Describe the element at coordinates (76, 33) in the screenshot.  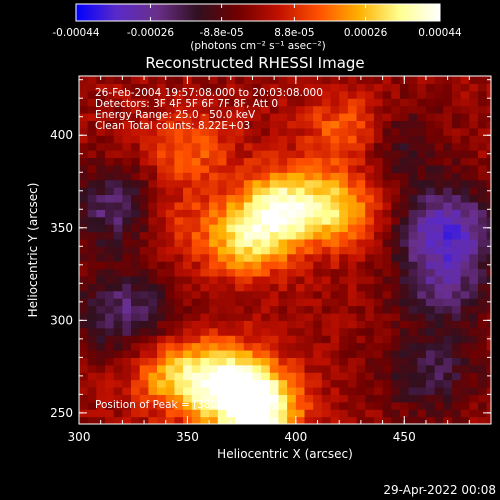
I see `colorbar-tick-label: -0.00044` at that location.